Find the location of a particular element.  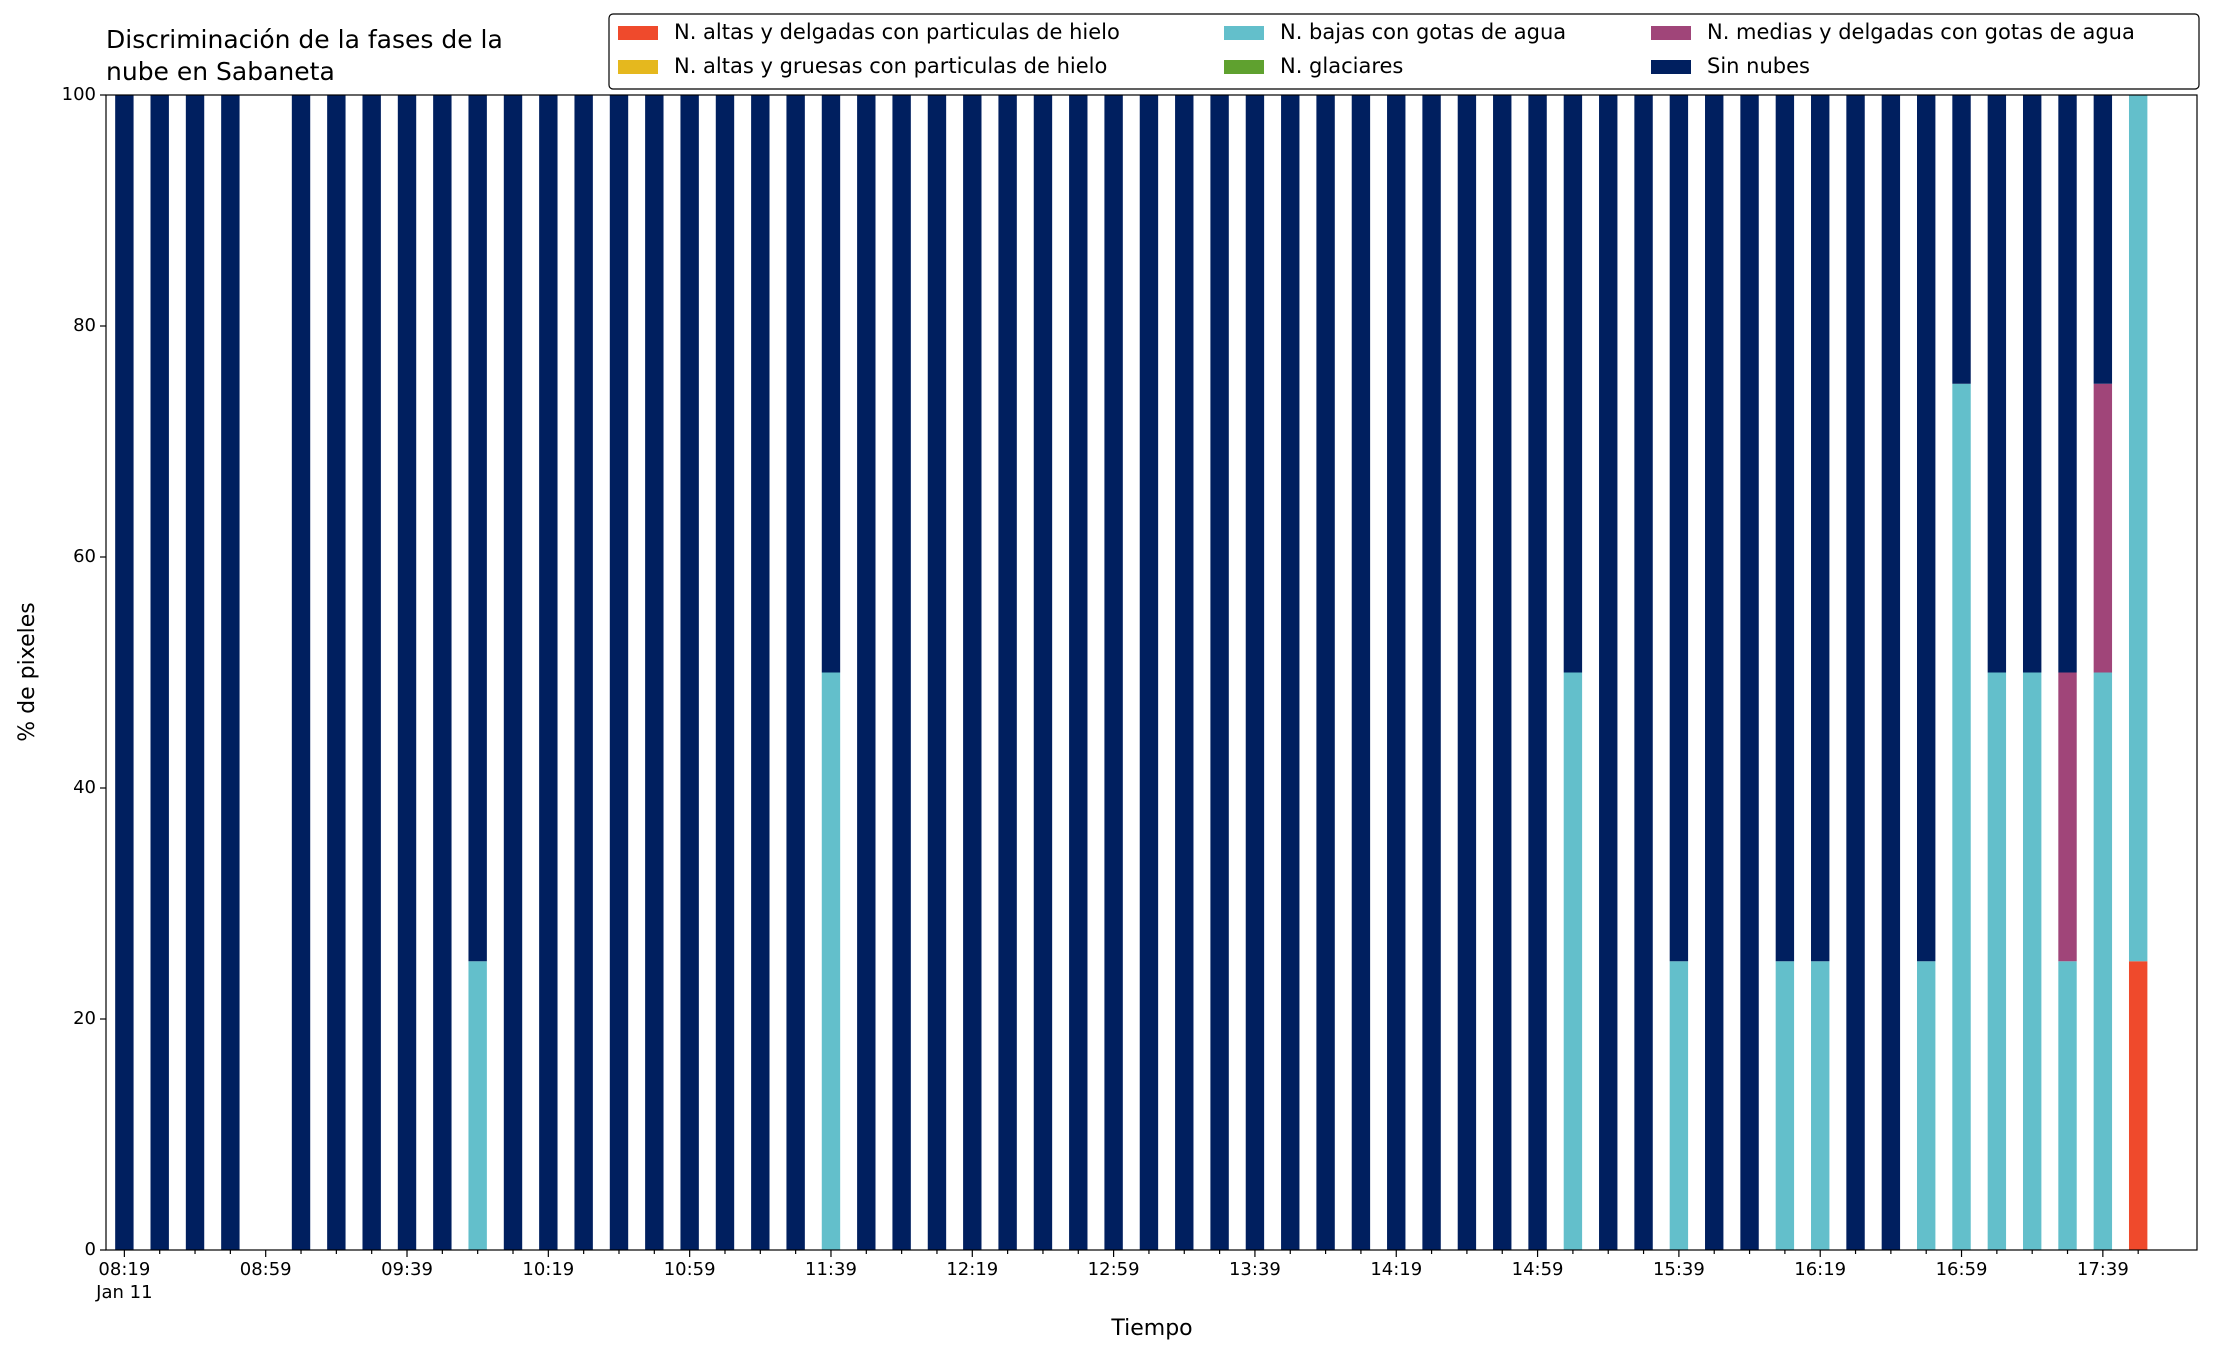

x-tick-label: 16:19 is located at coordinates (1820, 1269).